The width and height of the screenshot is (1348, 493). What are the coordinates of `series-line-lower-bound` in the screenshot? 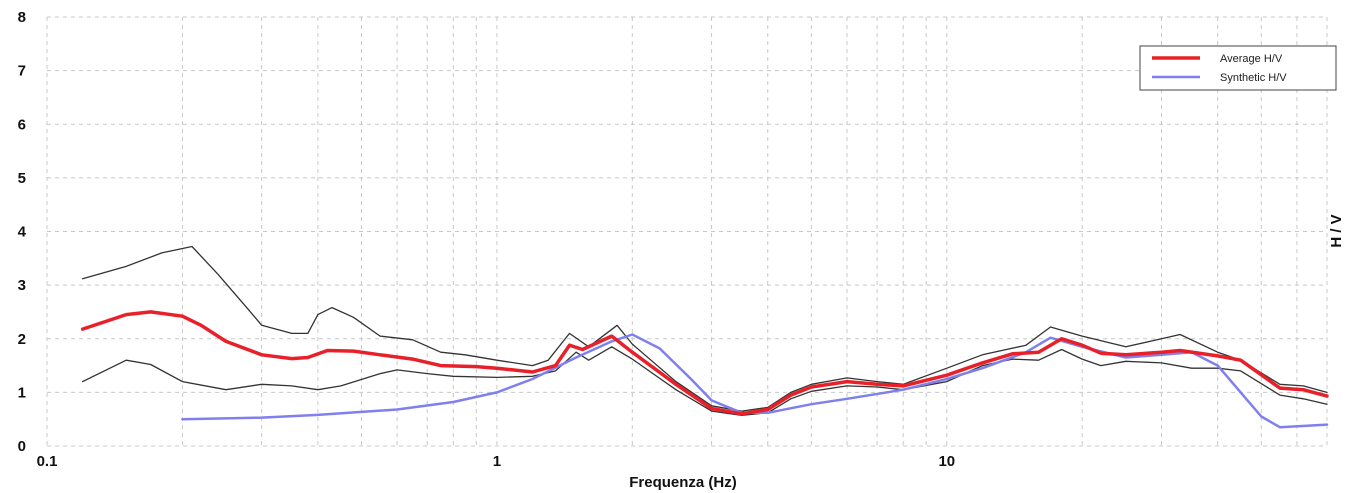 It's located at (704, 381).